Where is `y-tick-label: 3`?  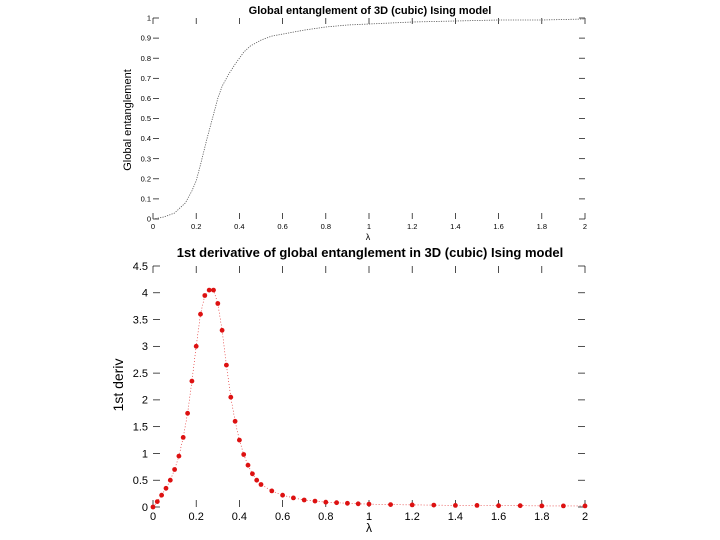 y-tick-label: 3 is located at coordinates (145, 347).